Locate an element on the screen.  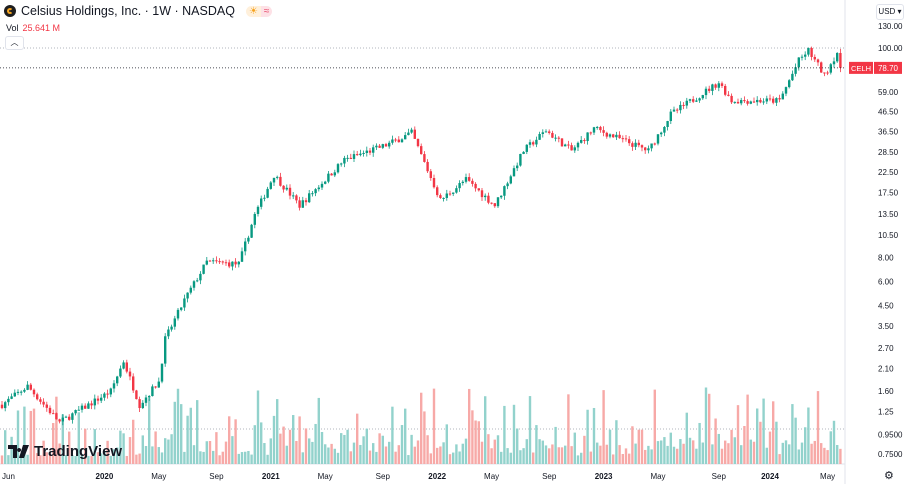
y-tick-label: 8.00 is located at coordinates (886, 258).